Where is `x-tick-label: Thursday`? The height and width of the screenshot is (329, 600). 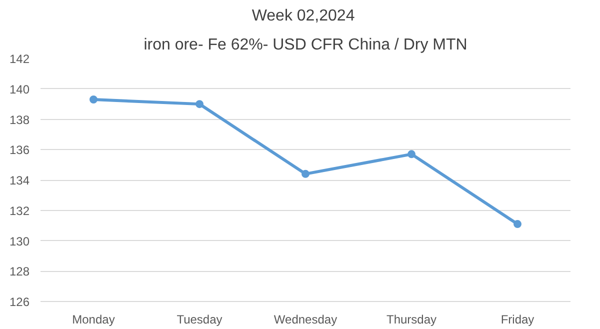
x-tick-label: Thursday is located at coordinates (411, 319).